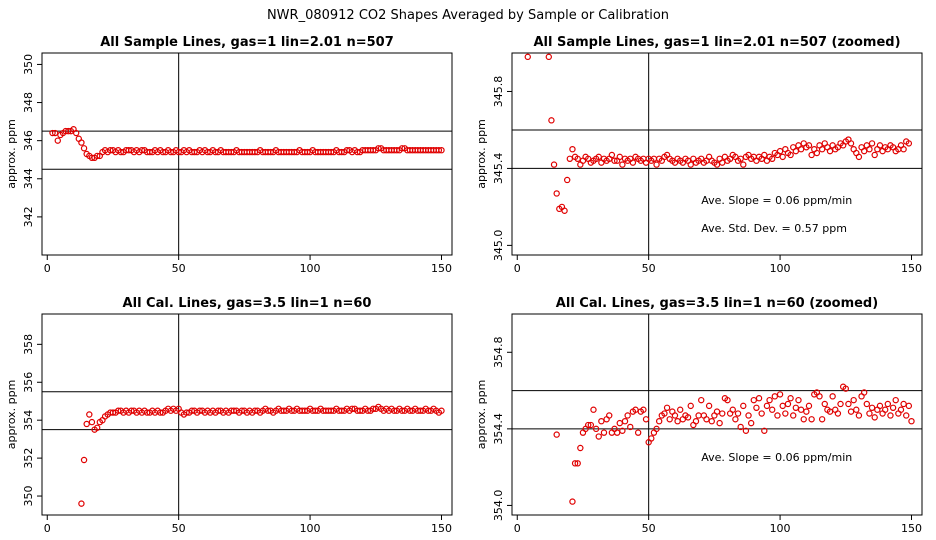  Describe the element at coordinates (28, 458) in the screenshot. I see `y-tick-label: 352` at that location.